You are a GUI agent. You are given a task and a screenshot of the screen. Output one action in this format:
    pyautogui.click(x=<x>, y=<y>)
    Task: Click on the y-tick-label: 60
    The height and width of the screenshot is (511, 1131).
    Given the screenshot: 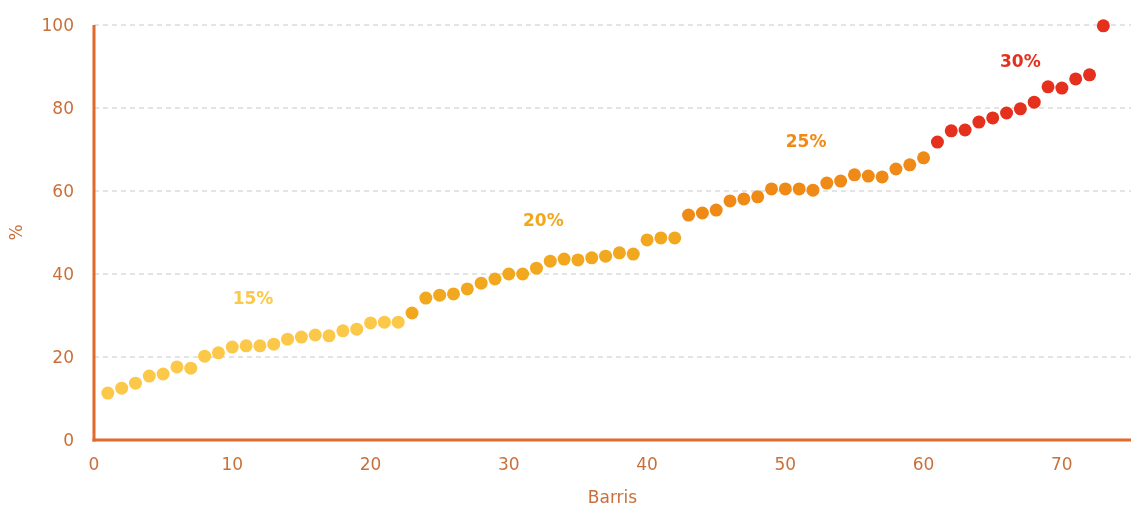 What is the action you would take?
    pyautogui.click(x=63, y=190)
    